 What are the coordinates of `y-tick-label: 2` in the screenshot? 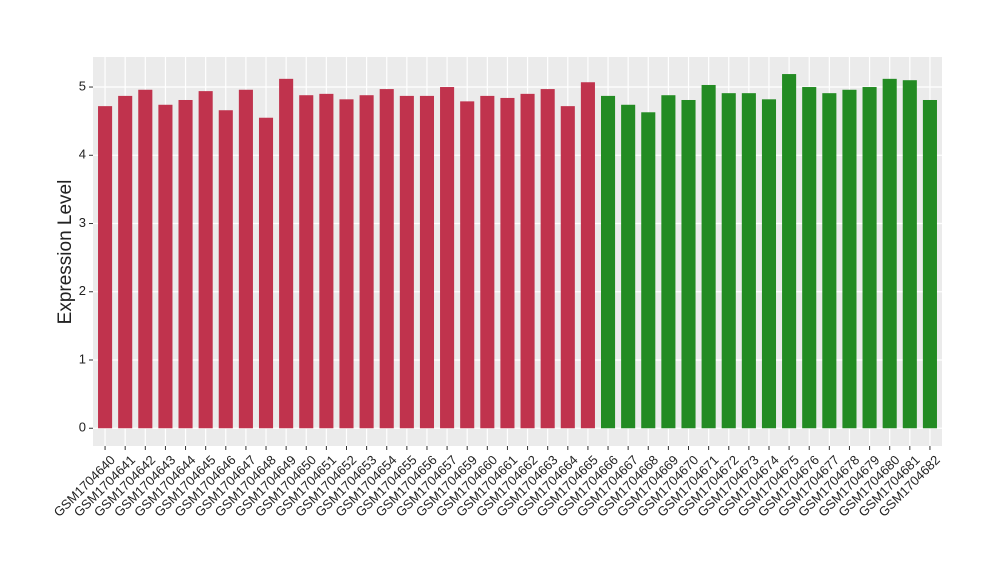 It's located at (82, 290).